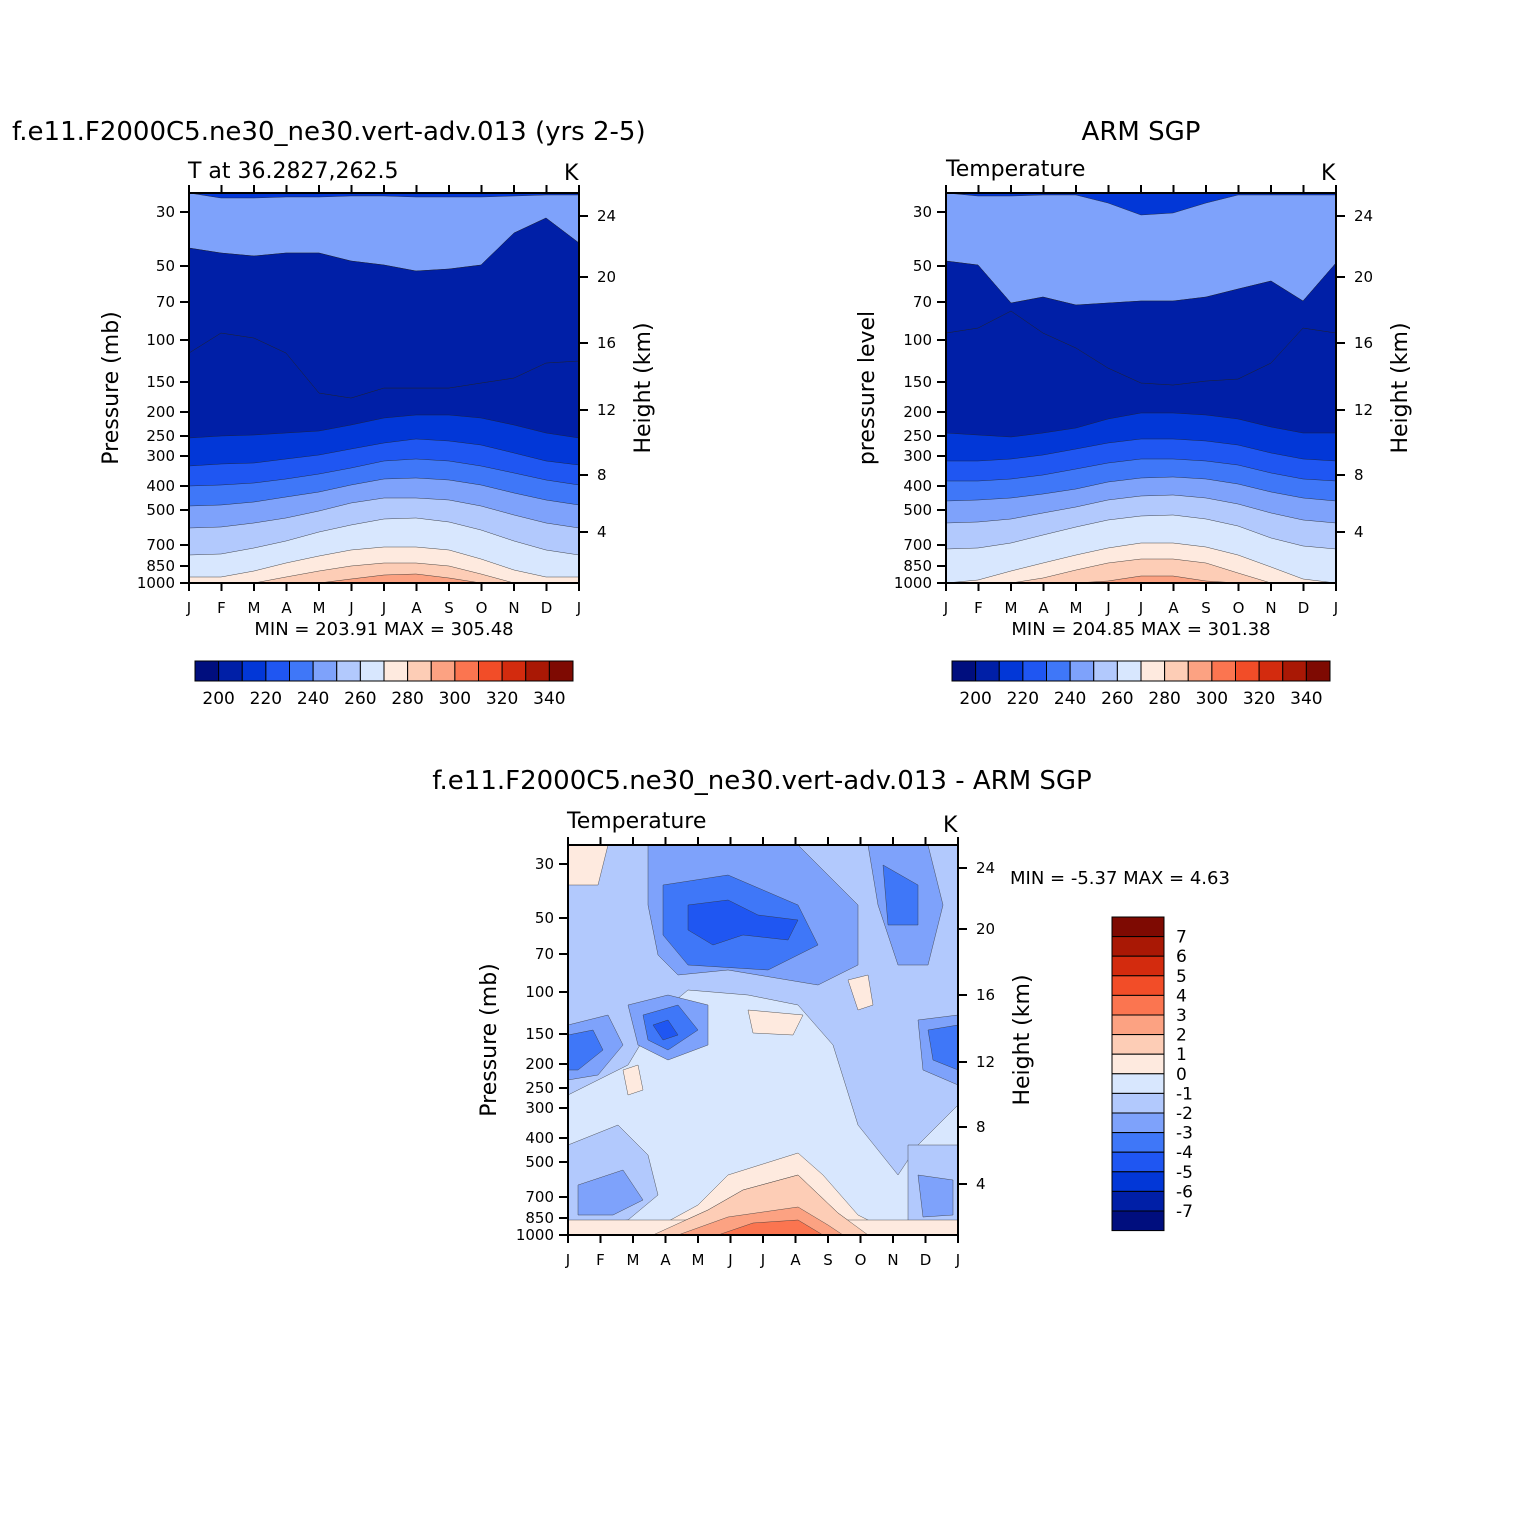  Describe the element at coordinates (1141, 388) in the screenshot. I see `panel-obs-plot` at that location.